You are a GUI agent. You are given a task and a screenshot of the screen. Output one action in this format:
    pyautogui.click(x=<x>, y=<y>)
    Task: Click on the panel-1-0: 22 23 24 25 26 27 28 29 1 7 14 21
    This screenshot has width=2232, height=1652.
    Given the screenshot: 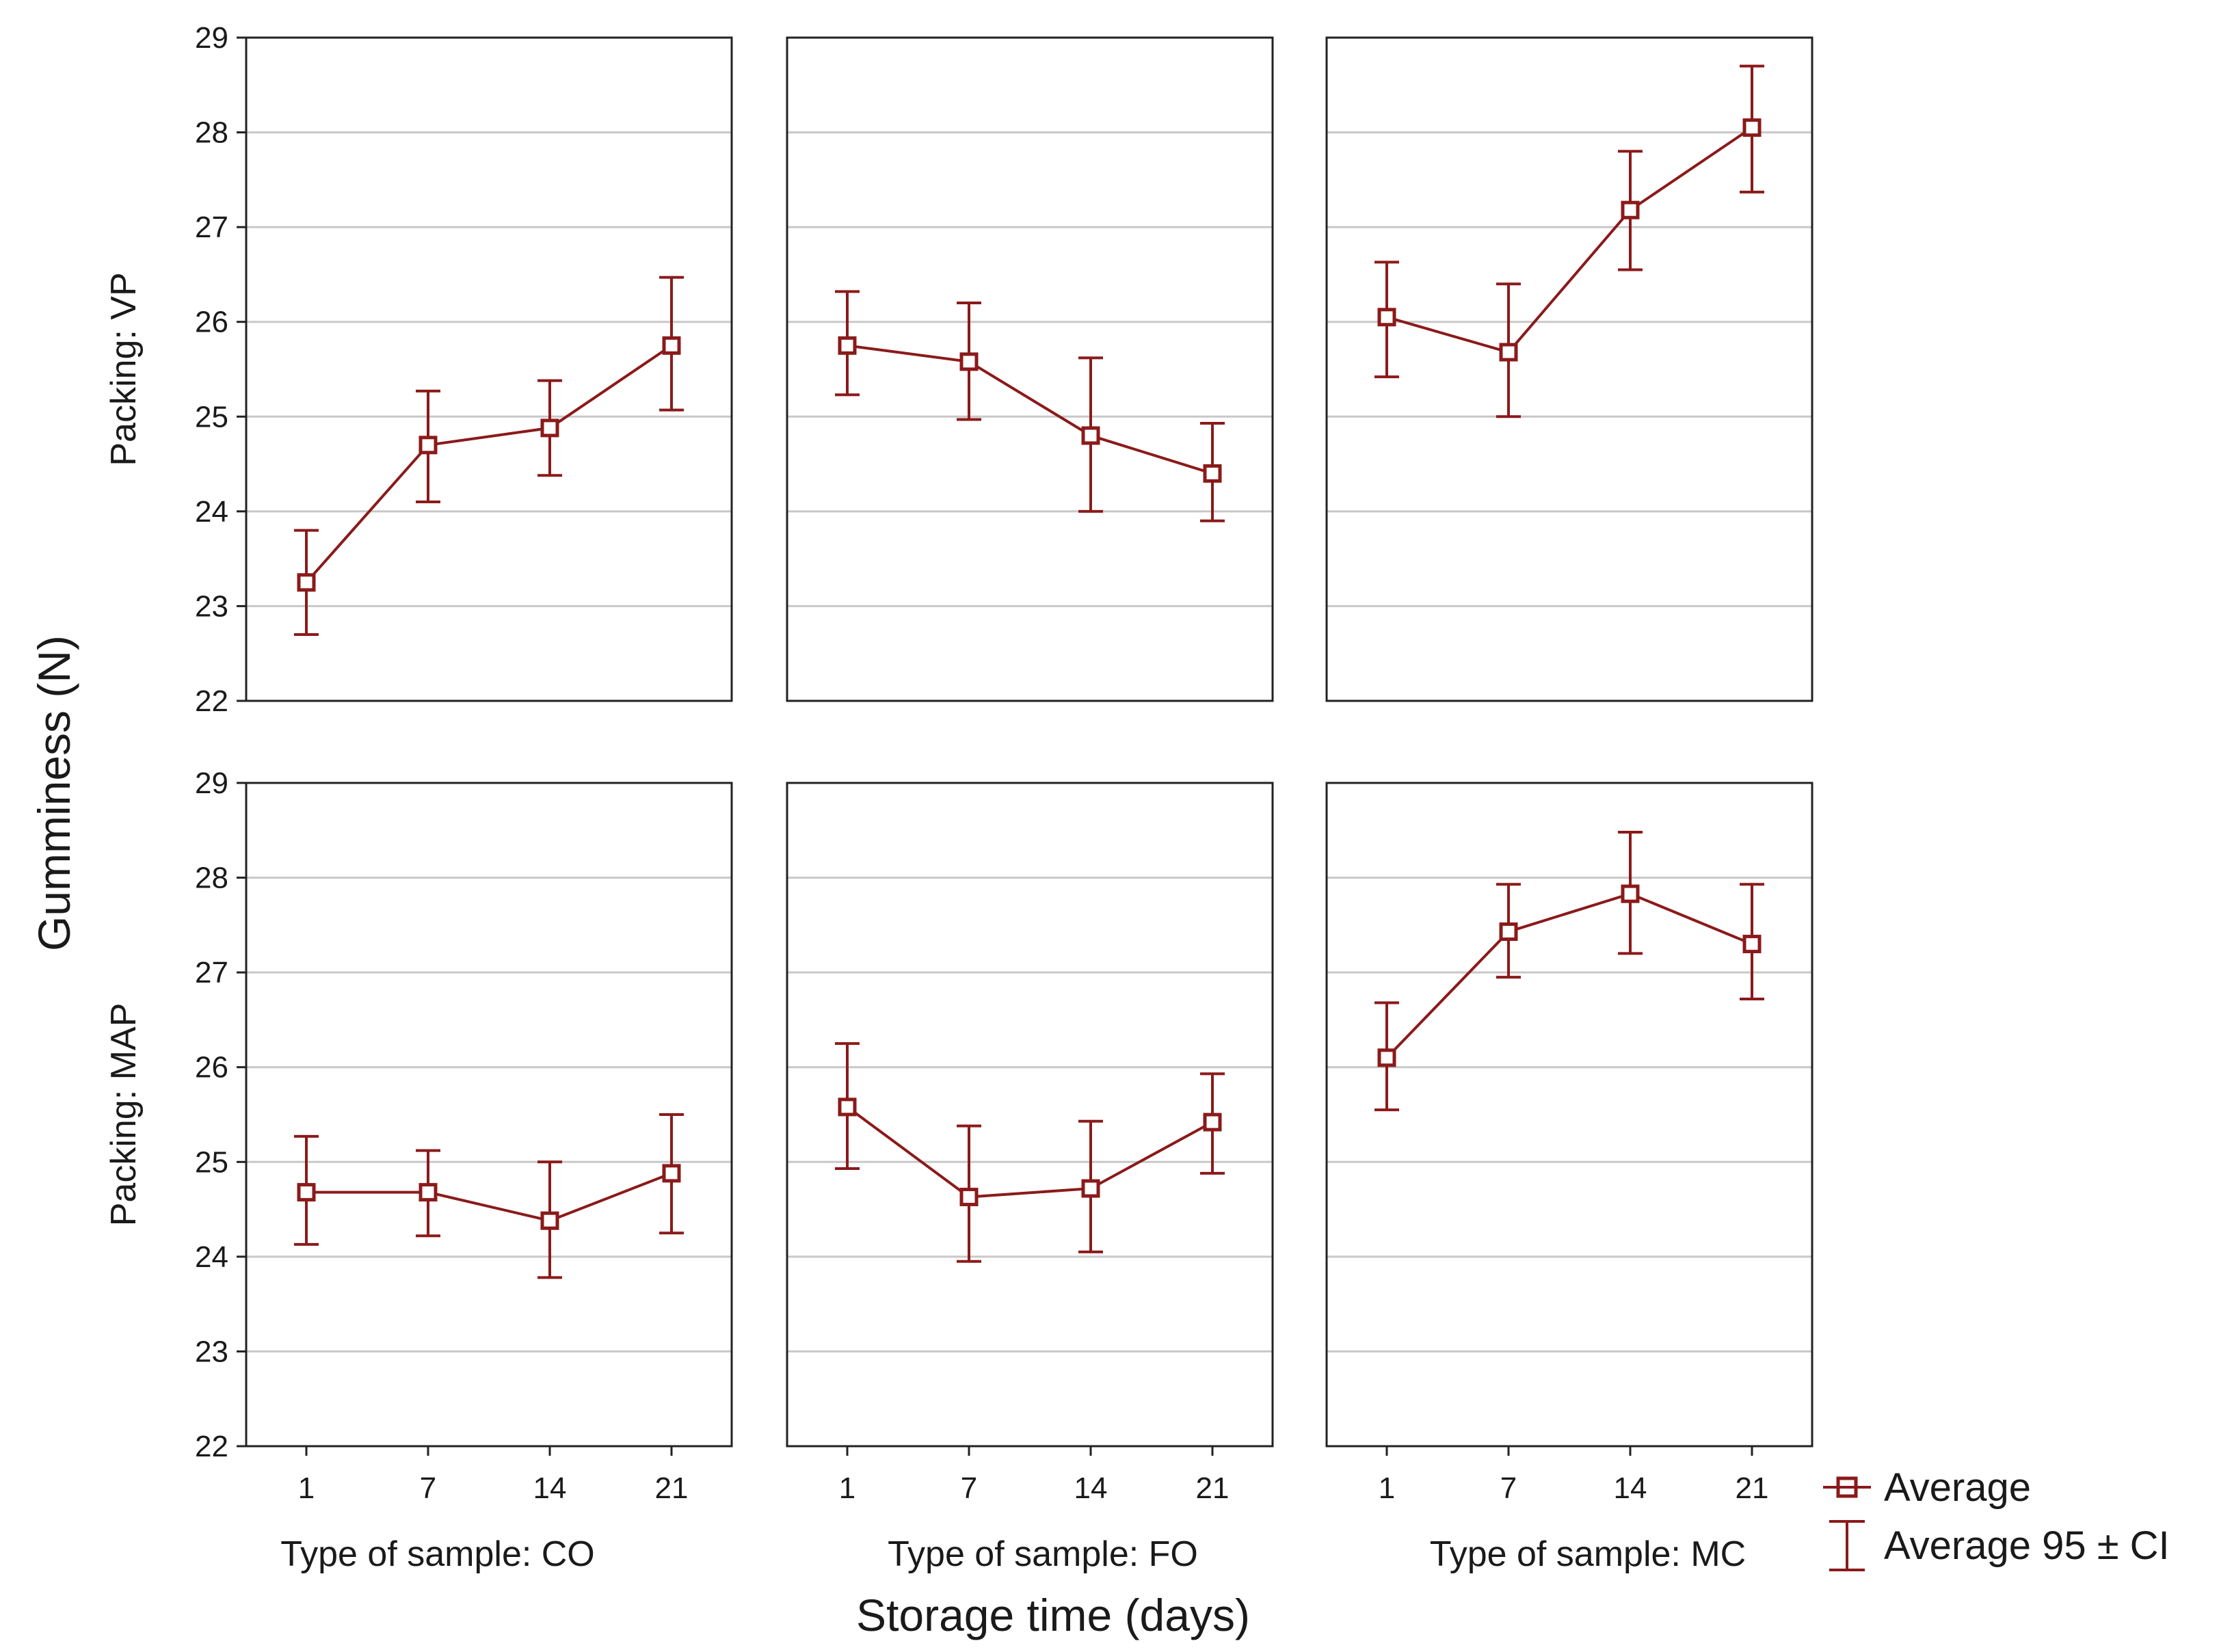 What is the action you would take?
    pyautogui.click(x=464, y=1136)
    